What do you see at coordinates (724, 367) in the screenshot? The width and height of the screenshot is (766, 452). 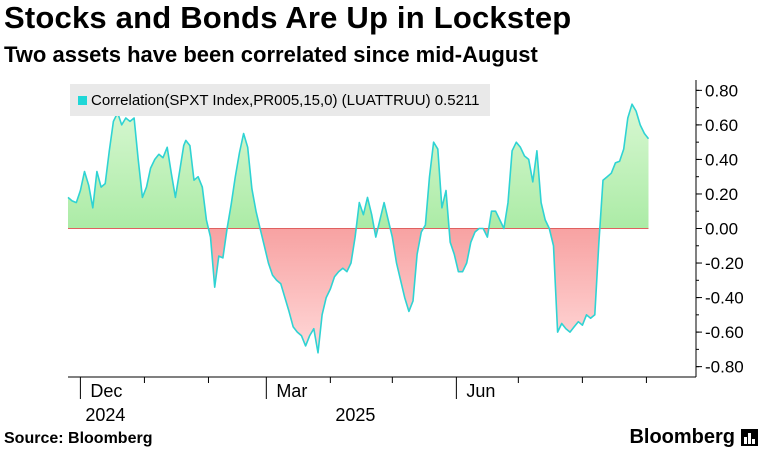 I see `y-tick-label: -0.80` at bounding box center [724, 367].